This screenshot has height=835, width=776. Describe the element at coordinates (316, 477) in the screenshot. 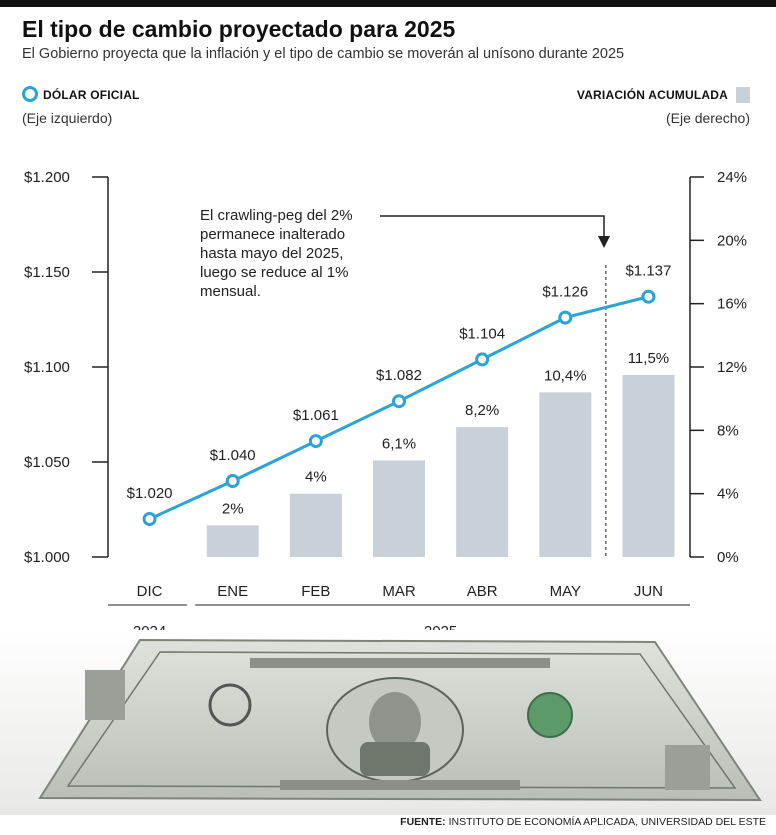

I see `bar-label: 4%` at that location.